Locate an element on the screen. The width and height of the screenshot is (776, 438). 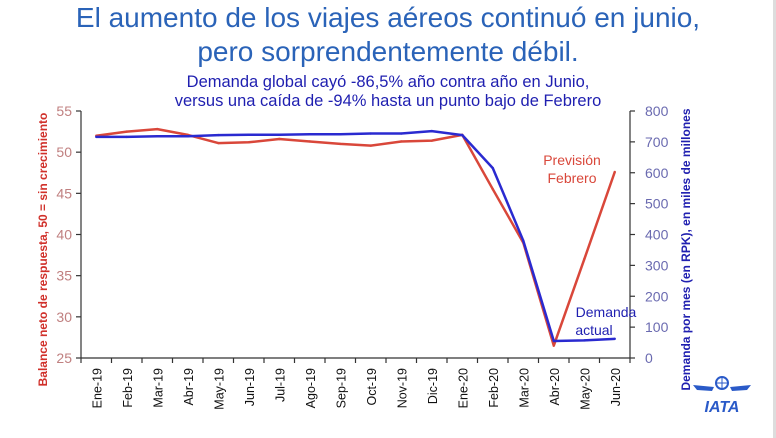
left-tick-label: 25 is located at coordinates (64, 358).